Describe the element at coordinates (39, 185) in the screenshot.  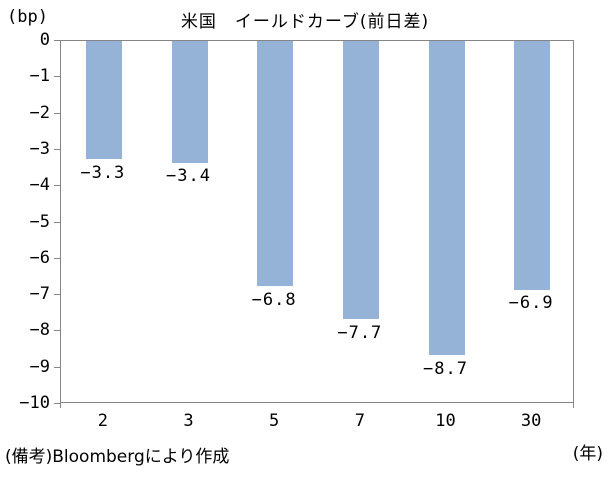
I see `y-axis-tick-label: −4` at that location.